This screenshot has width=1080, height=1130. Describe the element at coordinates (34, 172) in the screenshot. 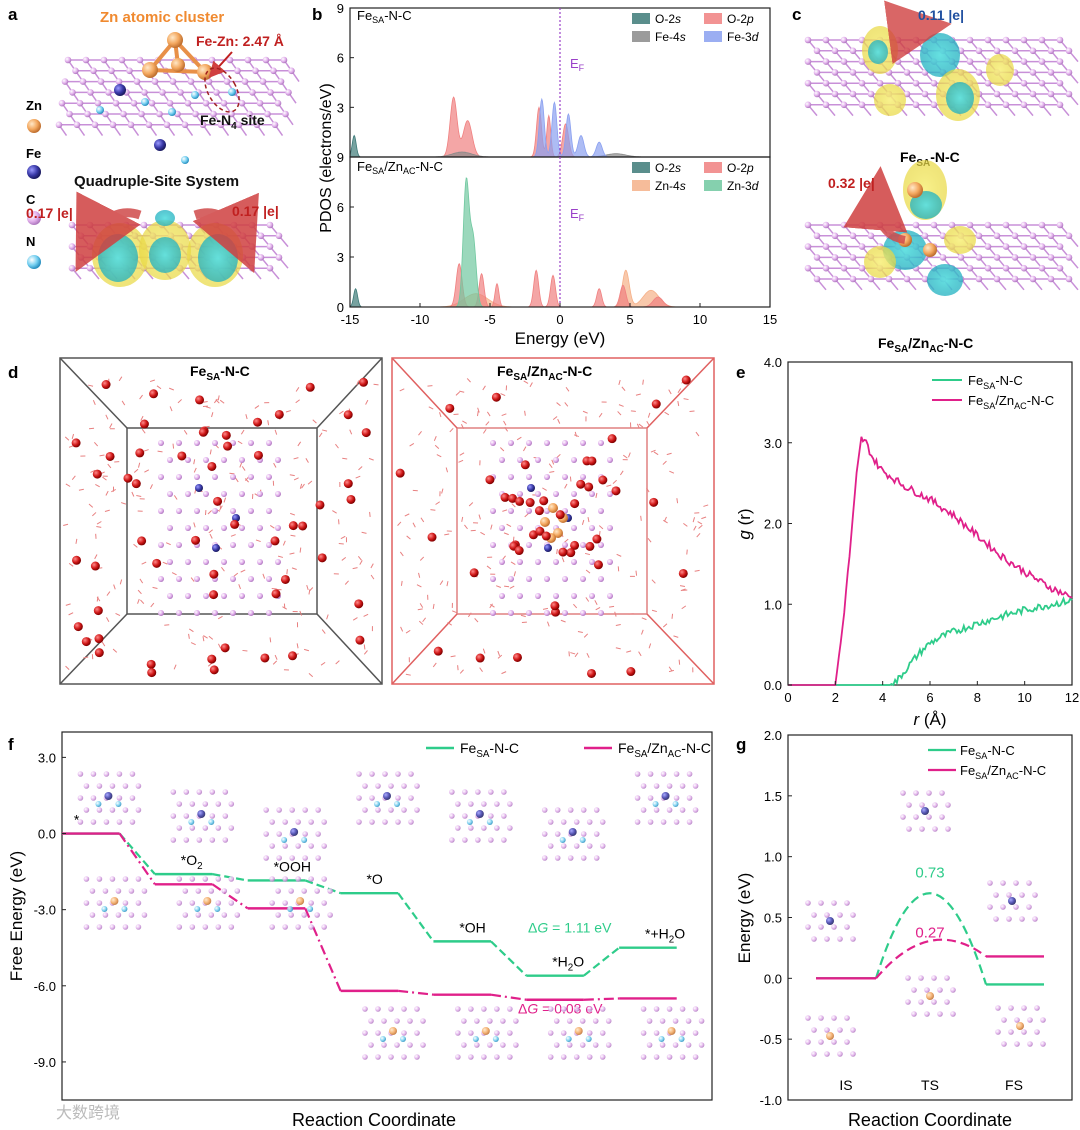

I see `legend-fe-swatch` at that location.